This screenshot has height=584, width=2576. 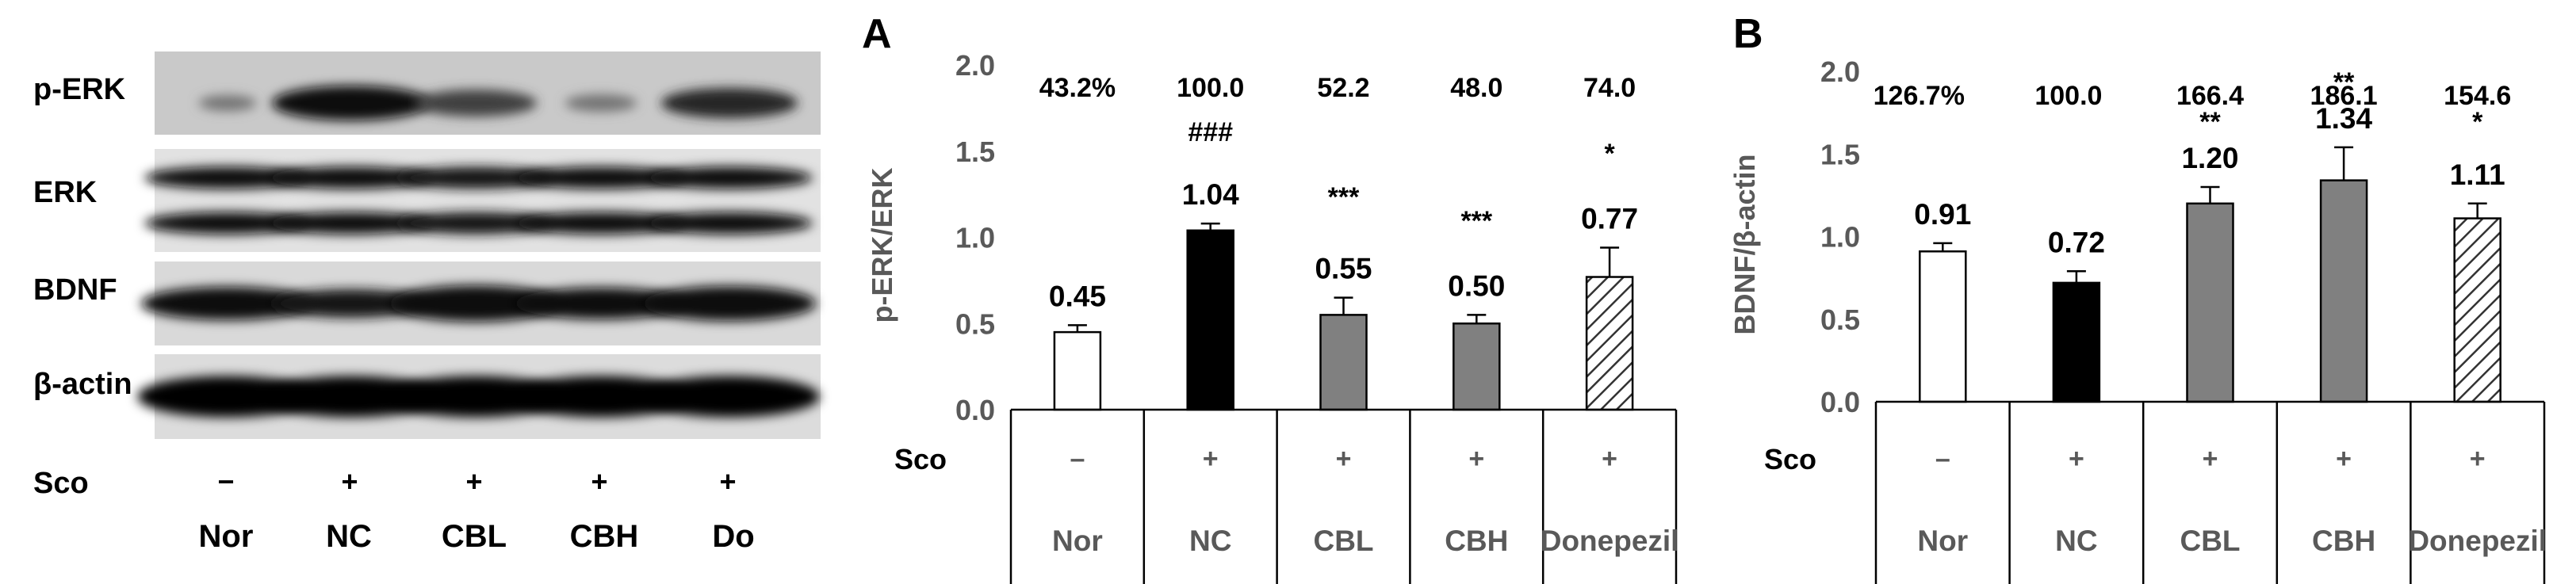 What do you see at coordinates (1476, 285) in the screenshot?
I see `data-label: 0.50` at bounding box center [1476, 285].